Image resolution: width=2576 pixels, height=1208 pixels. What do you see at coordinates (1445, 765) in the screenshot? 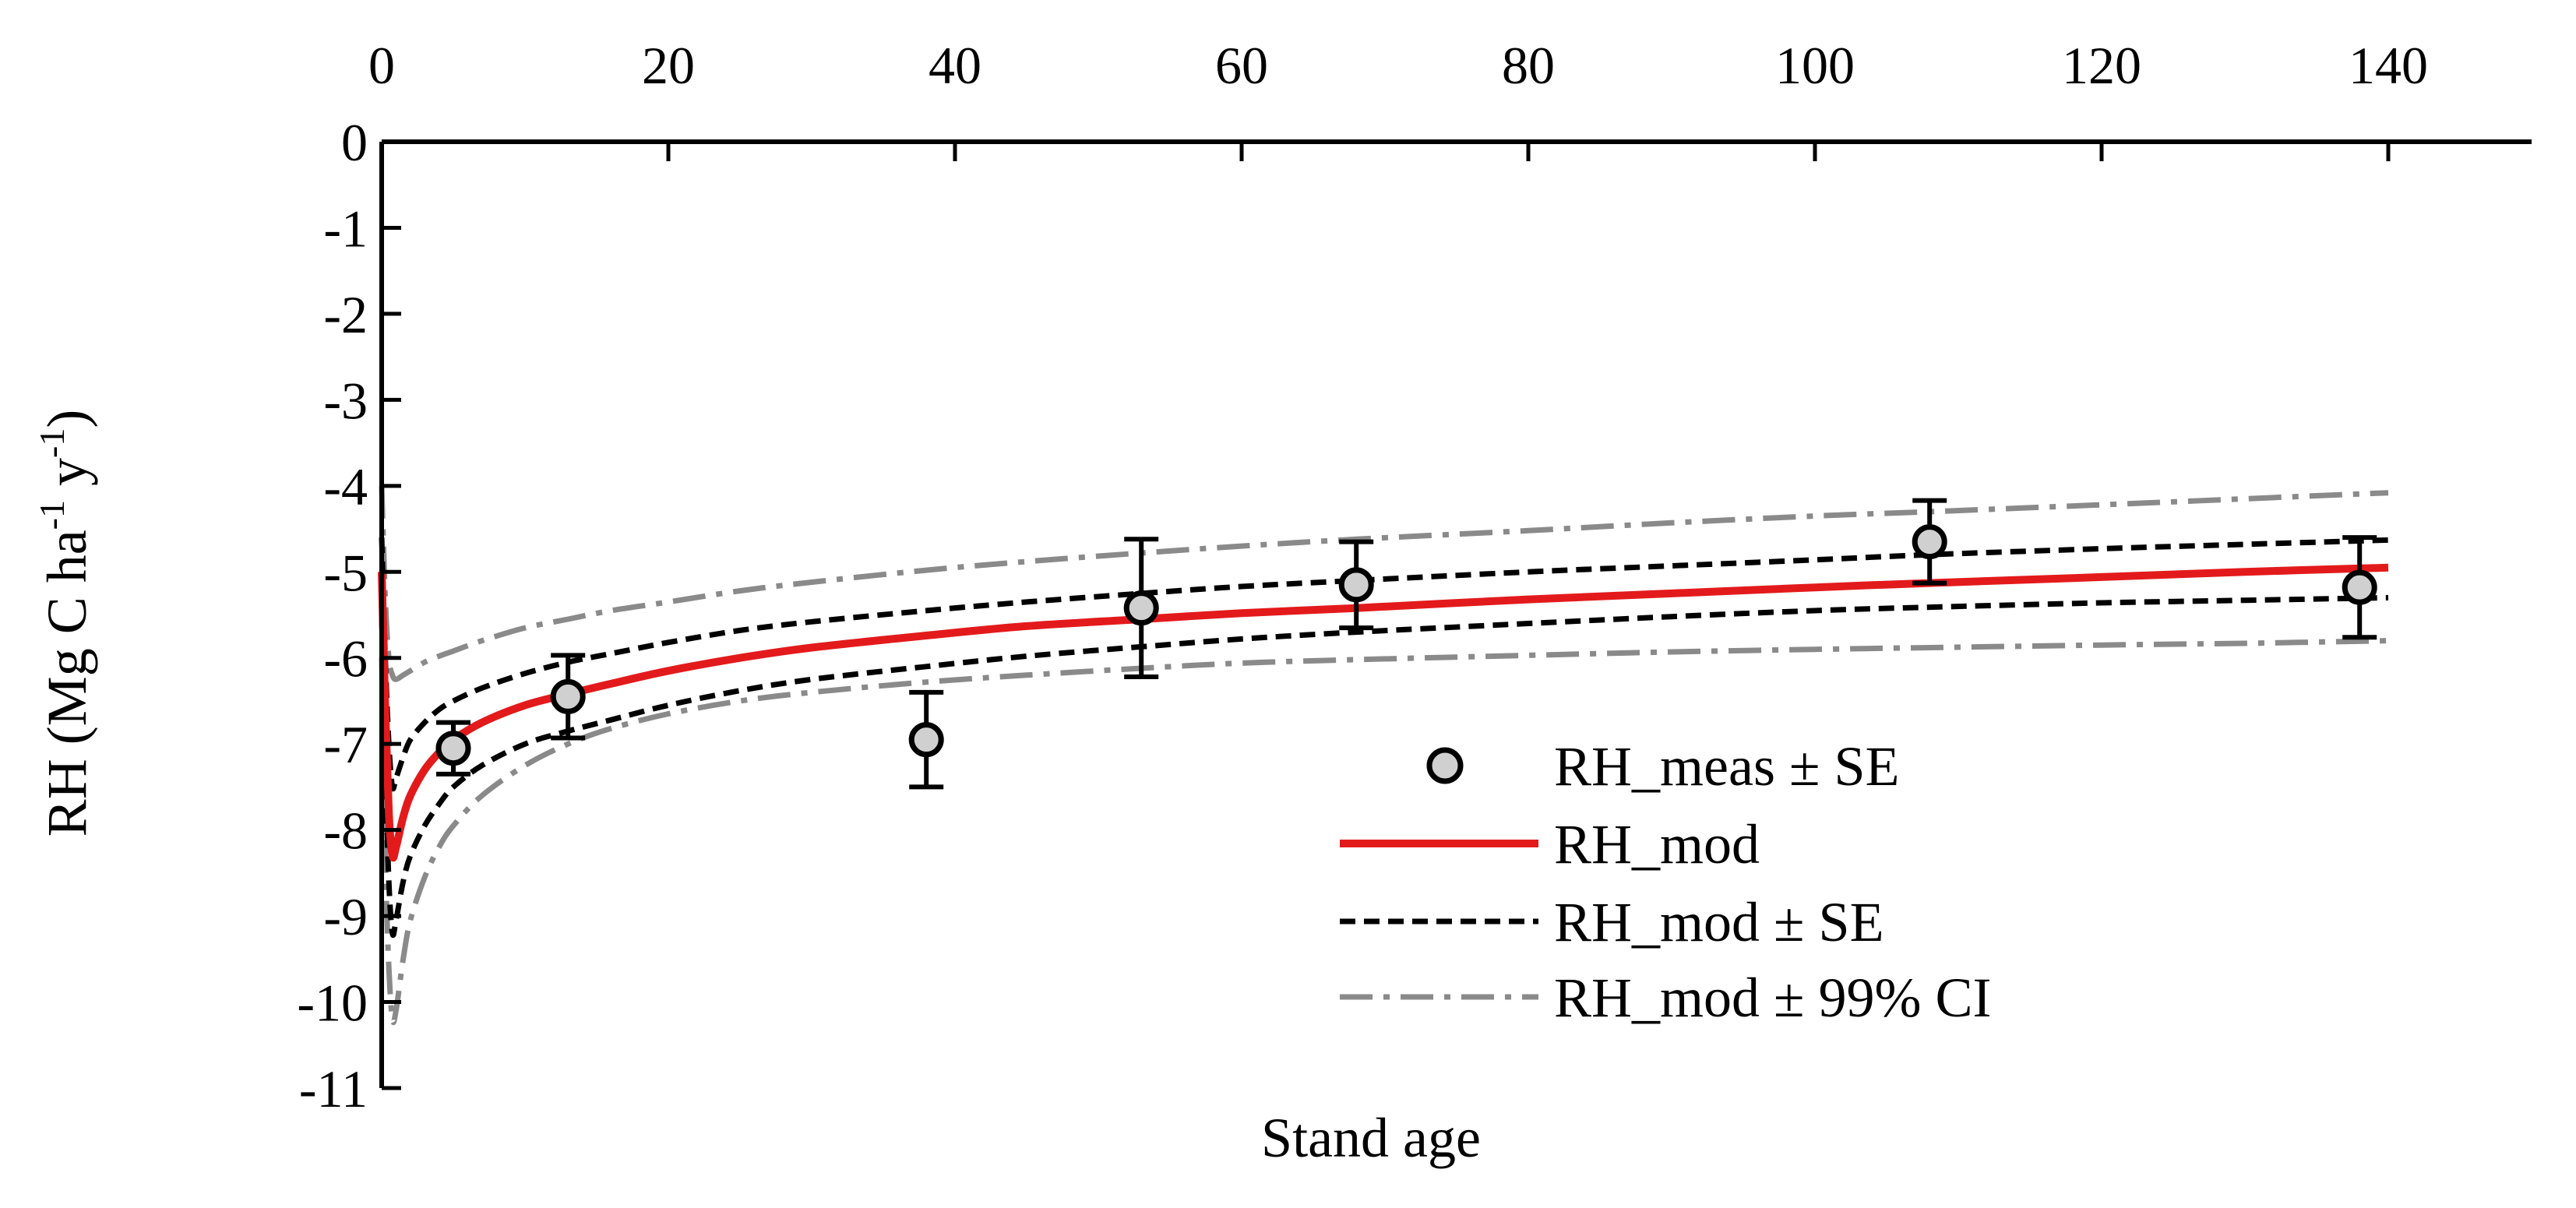
I see `legend-marker-meas` at bounding box center [1445, 765].